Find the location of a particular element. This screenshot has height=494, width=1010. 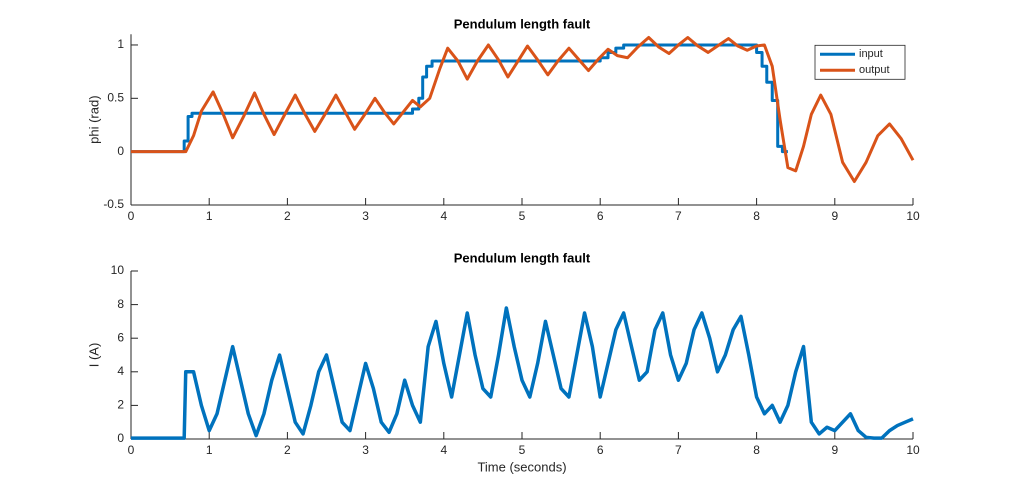

y-tick-label: -0.5 is located at coordinates (113, 204).